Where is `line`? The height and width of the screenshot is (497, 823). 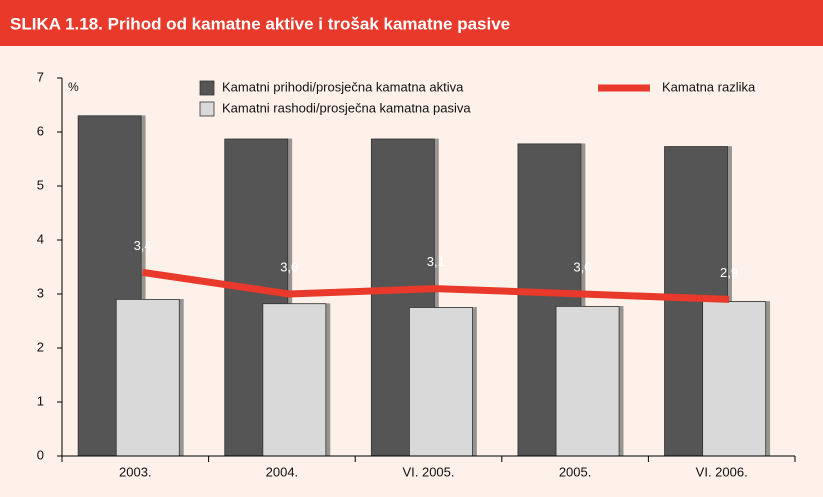
line is located at coordinates (436, 285).